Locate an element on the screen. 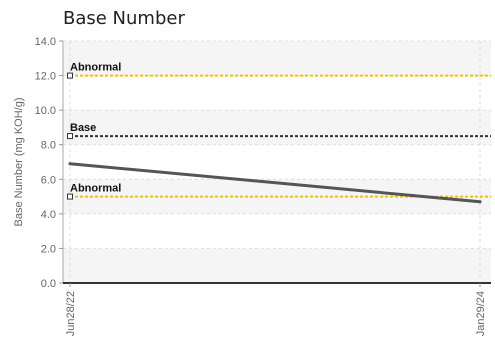 The height and width of the screenshot is (339, 495). reference-label: Base is located at coordinates (83, 128).